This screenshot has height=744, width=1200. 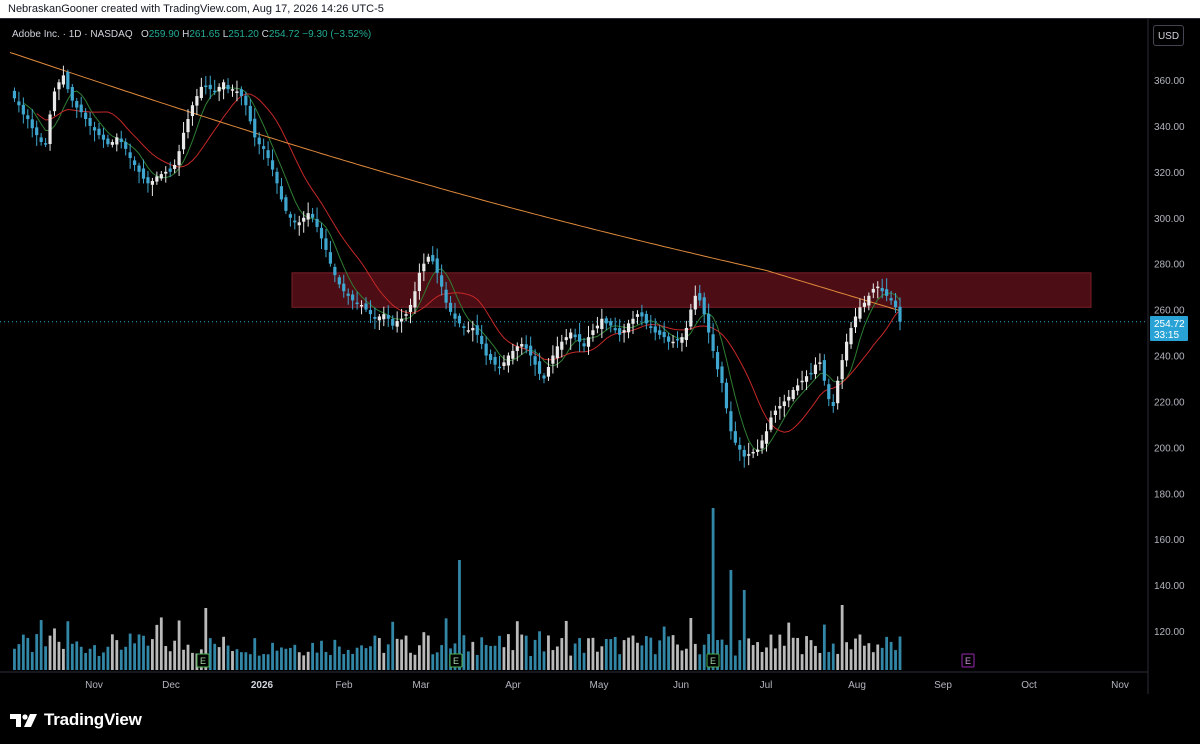 I want to click on time-tick-label: May, so click(x=599, y=685).